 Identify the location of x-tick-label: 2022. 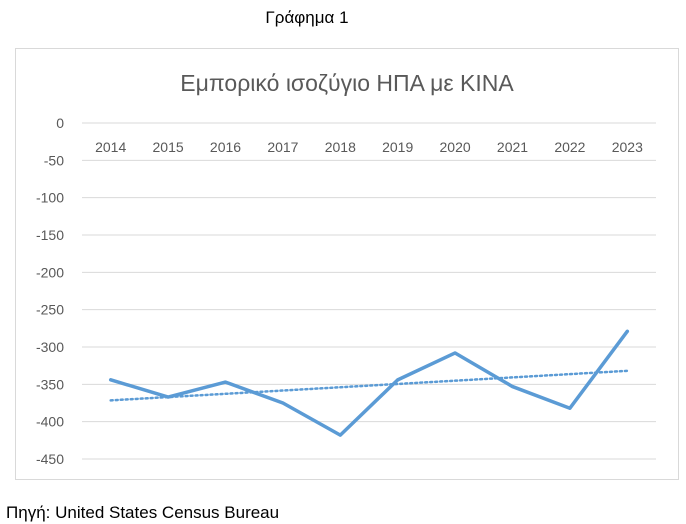
(569, 147).